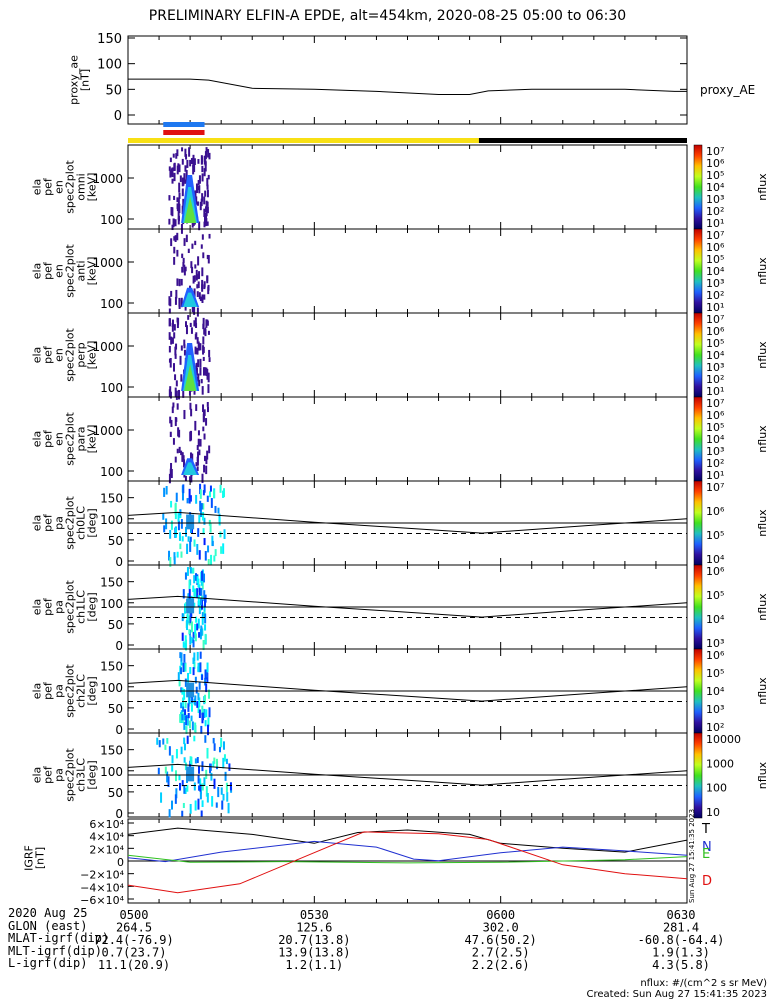 This screenshot has height=1000, width=775. What do you see at coordinates (55, 950) in the screenshot?
I see `ephem-row-mlt: MLT-igrf(dip)` at bounding box center [55, 950].